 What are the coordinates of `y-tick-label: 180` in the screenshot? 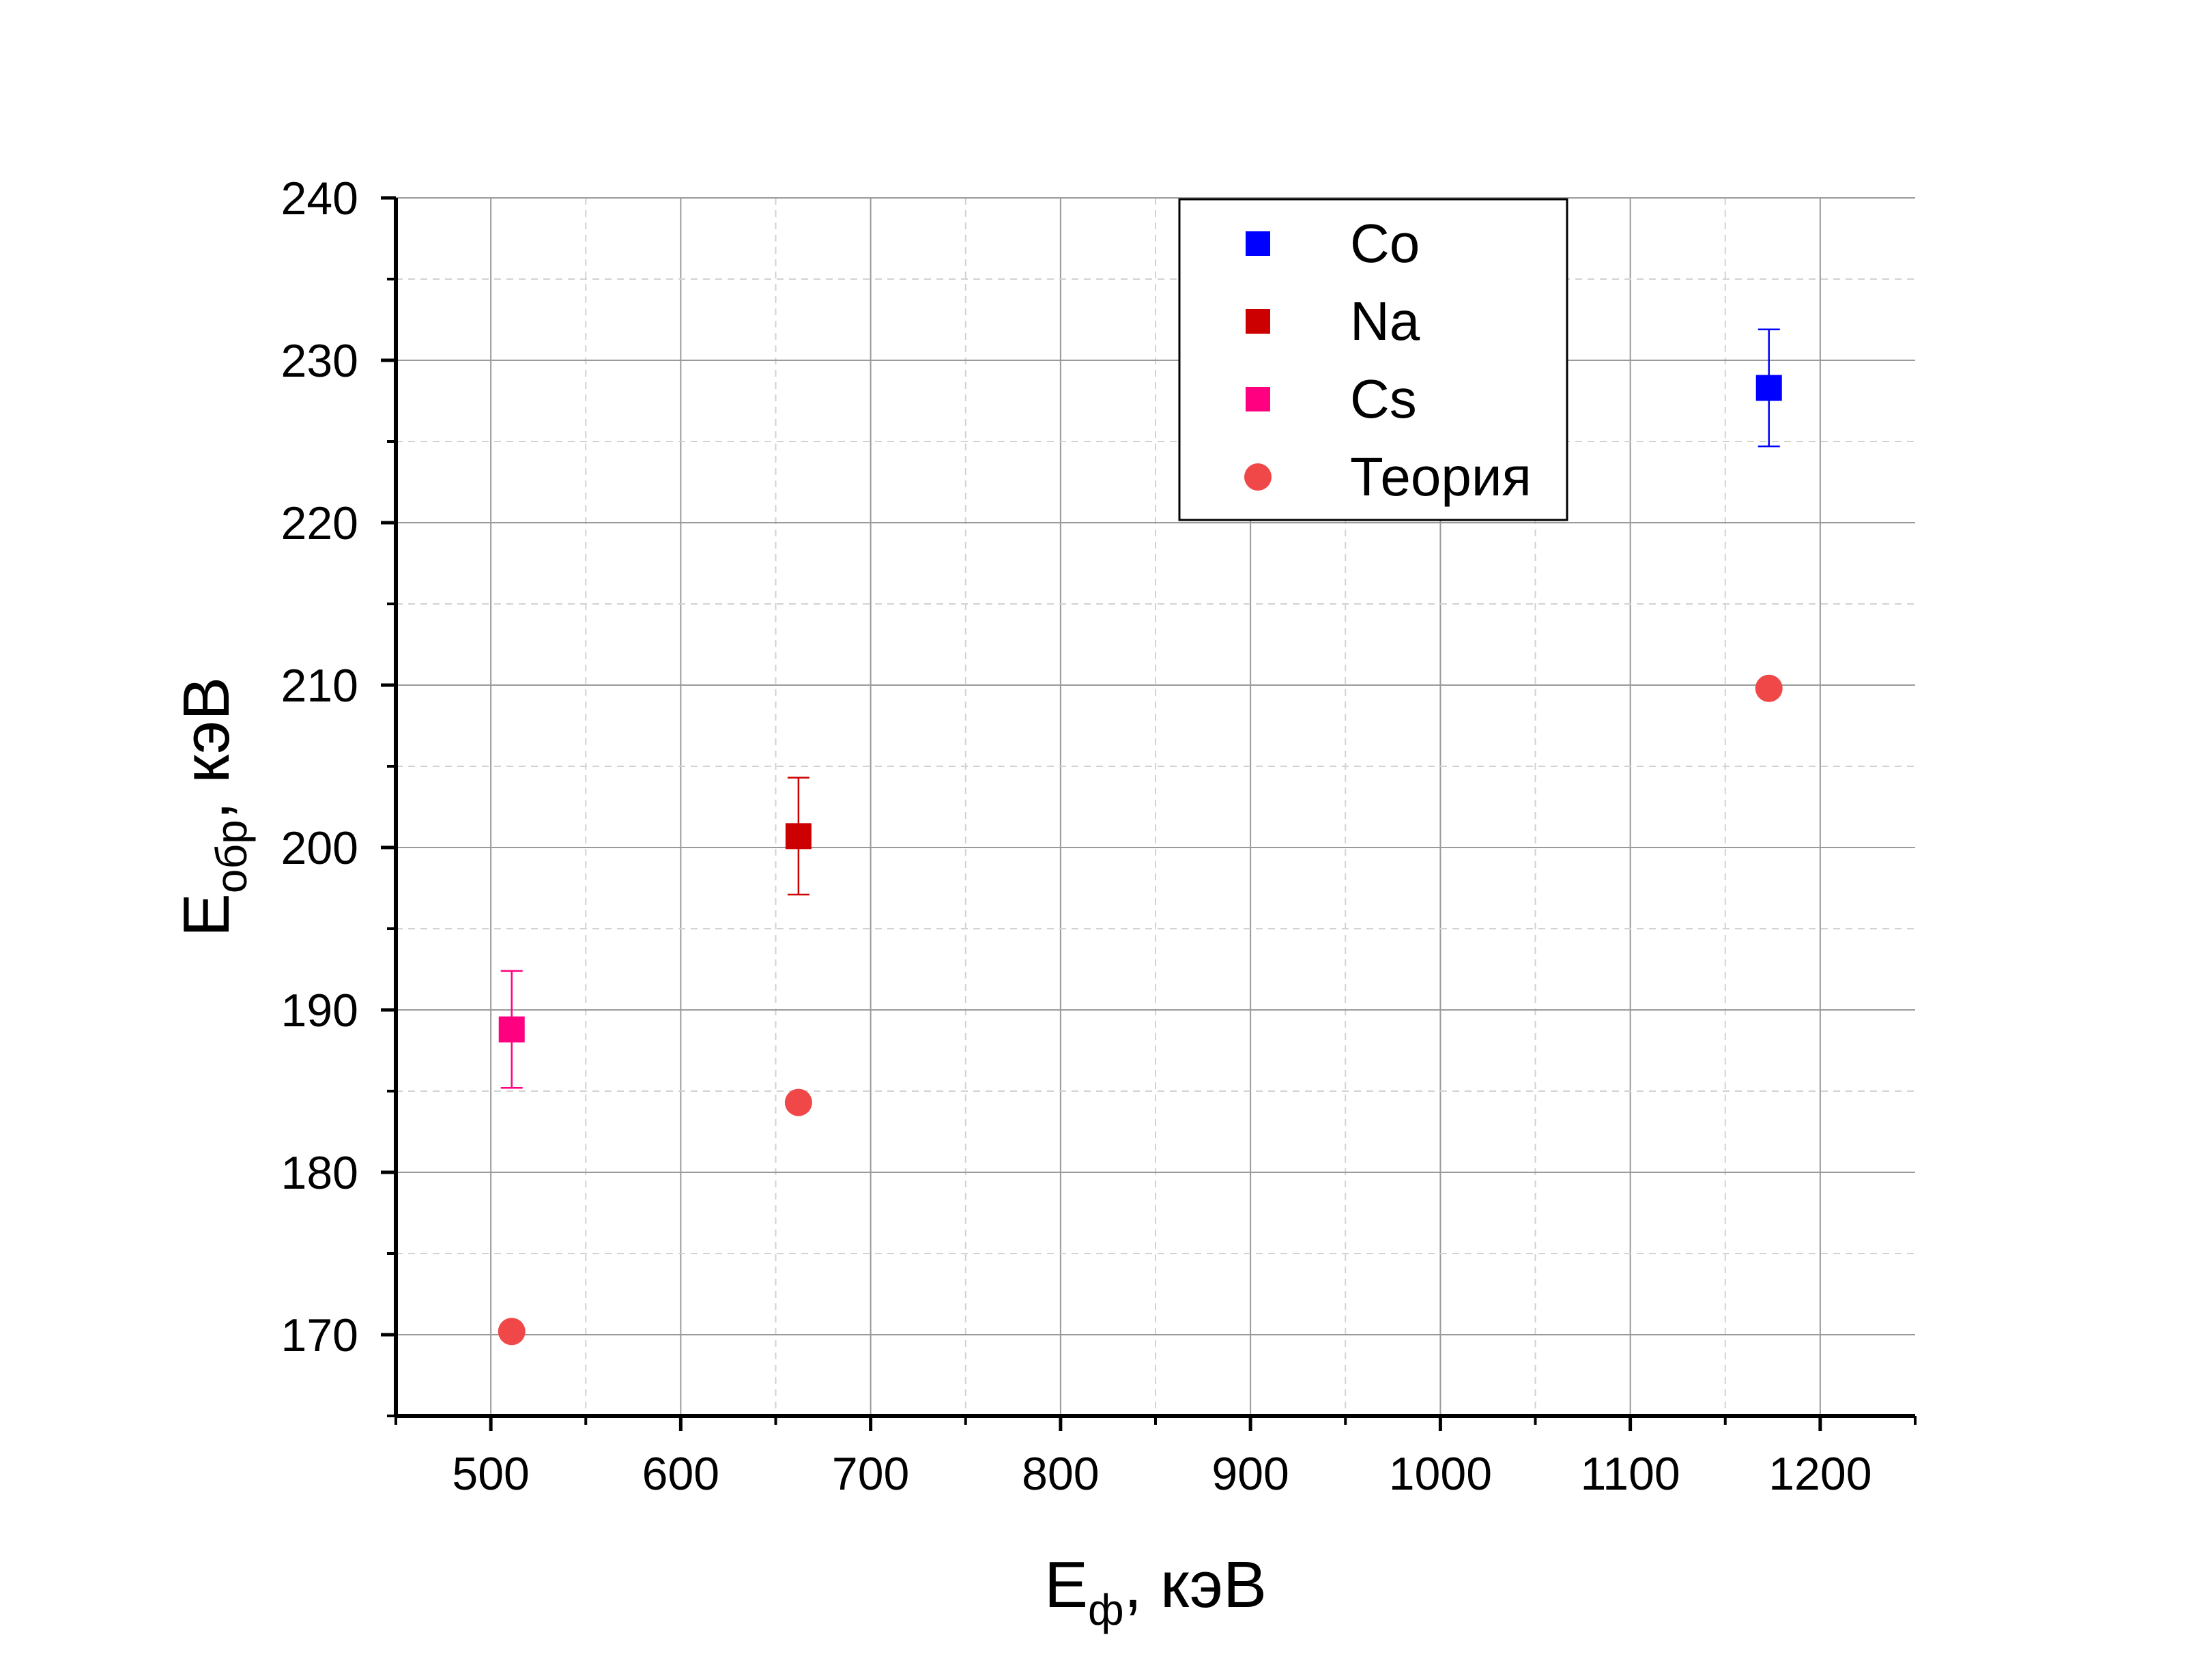 It's located at (319, 1173).